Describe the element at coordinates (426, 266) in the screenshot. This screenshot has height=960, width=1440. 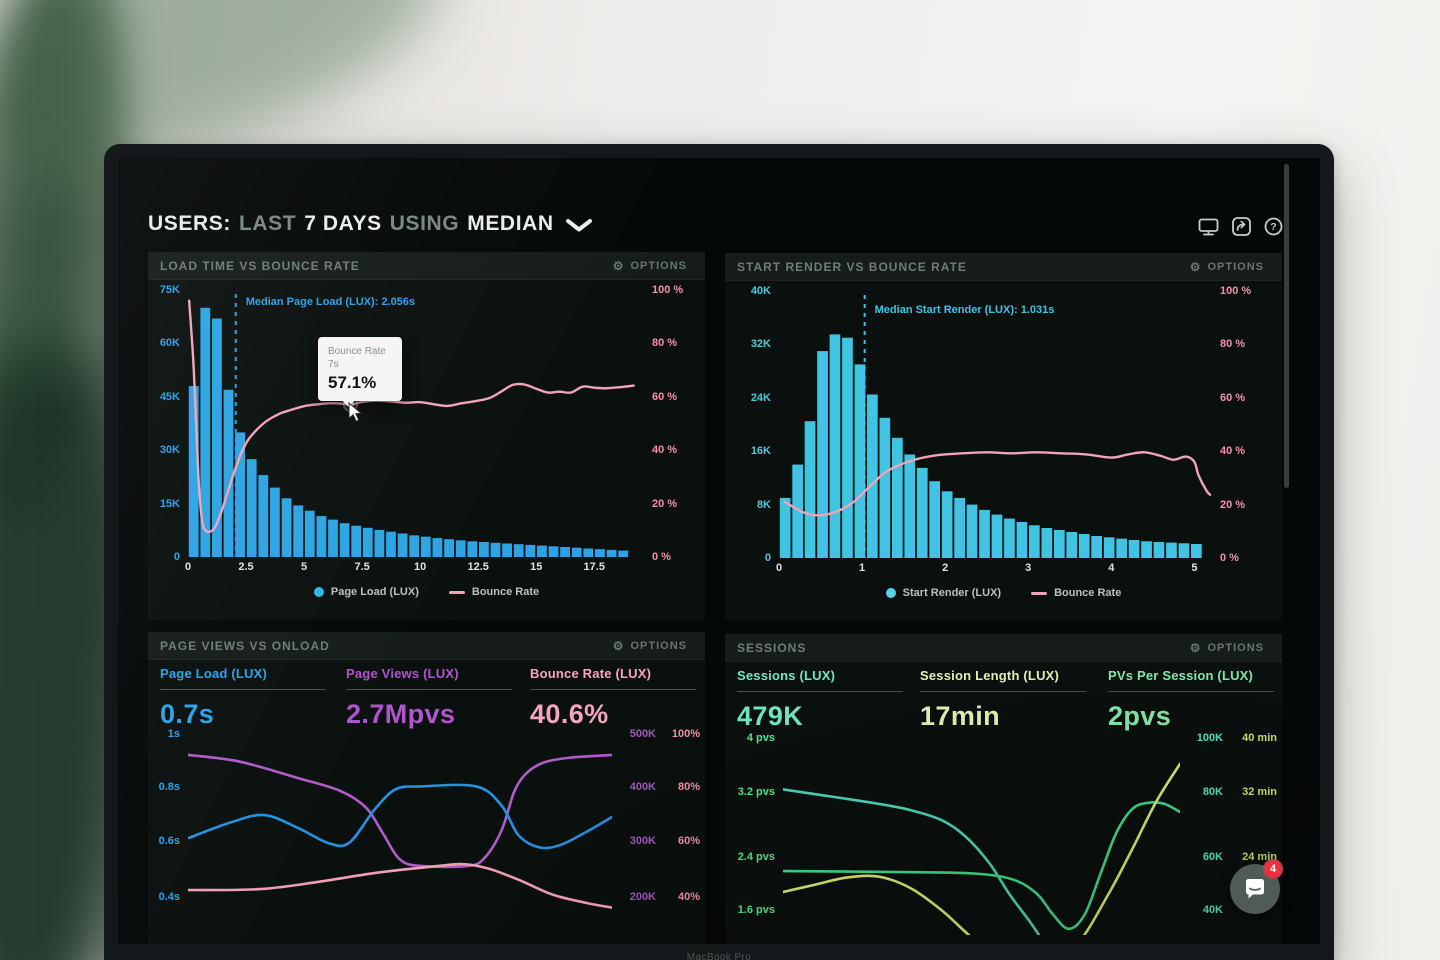
I see `panel-header: LOAD TIME VS BOUNCE RATE ⚙ OPTIONS` at that location.